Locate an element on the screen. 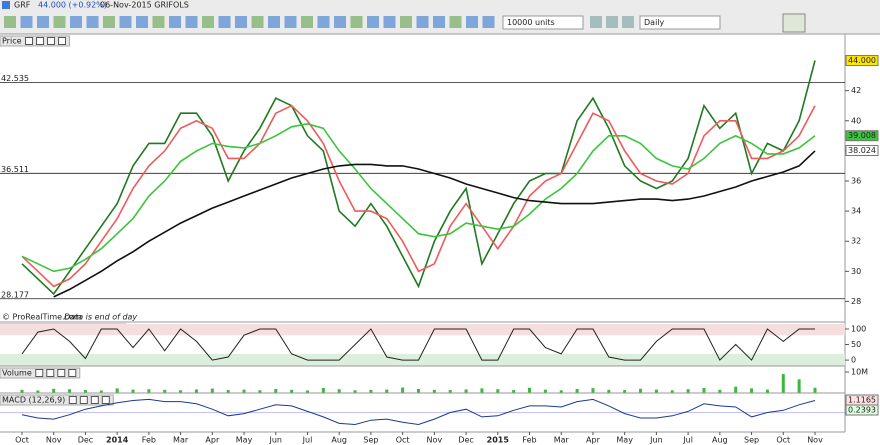 The height and width of the screenshot is (445, 880). period-dropdown is located at coordinates (680, 22).